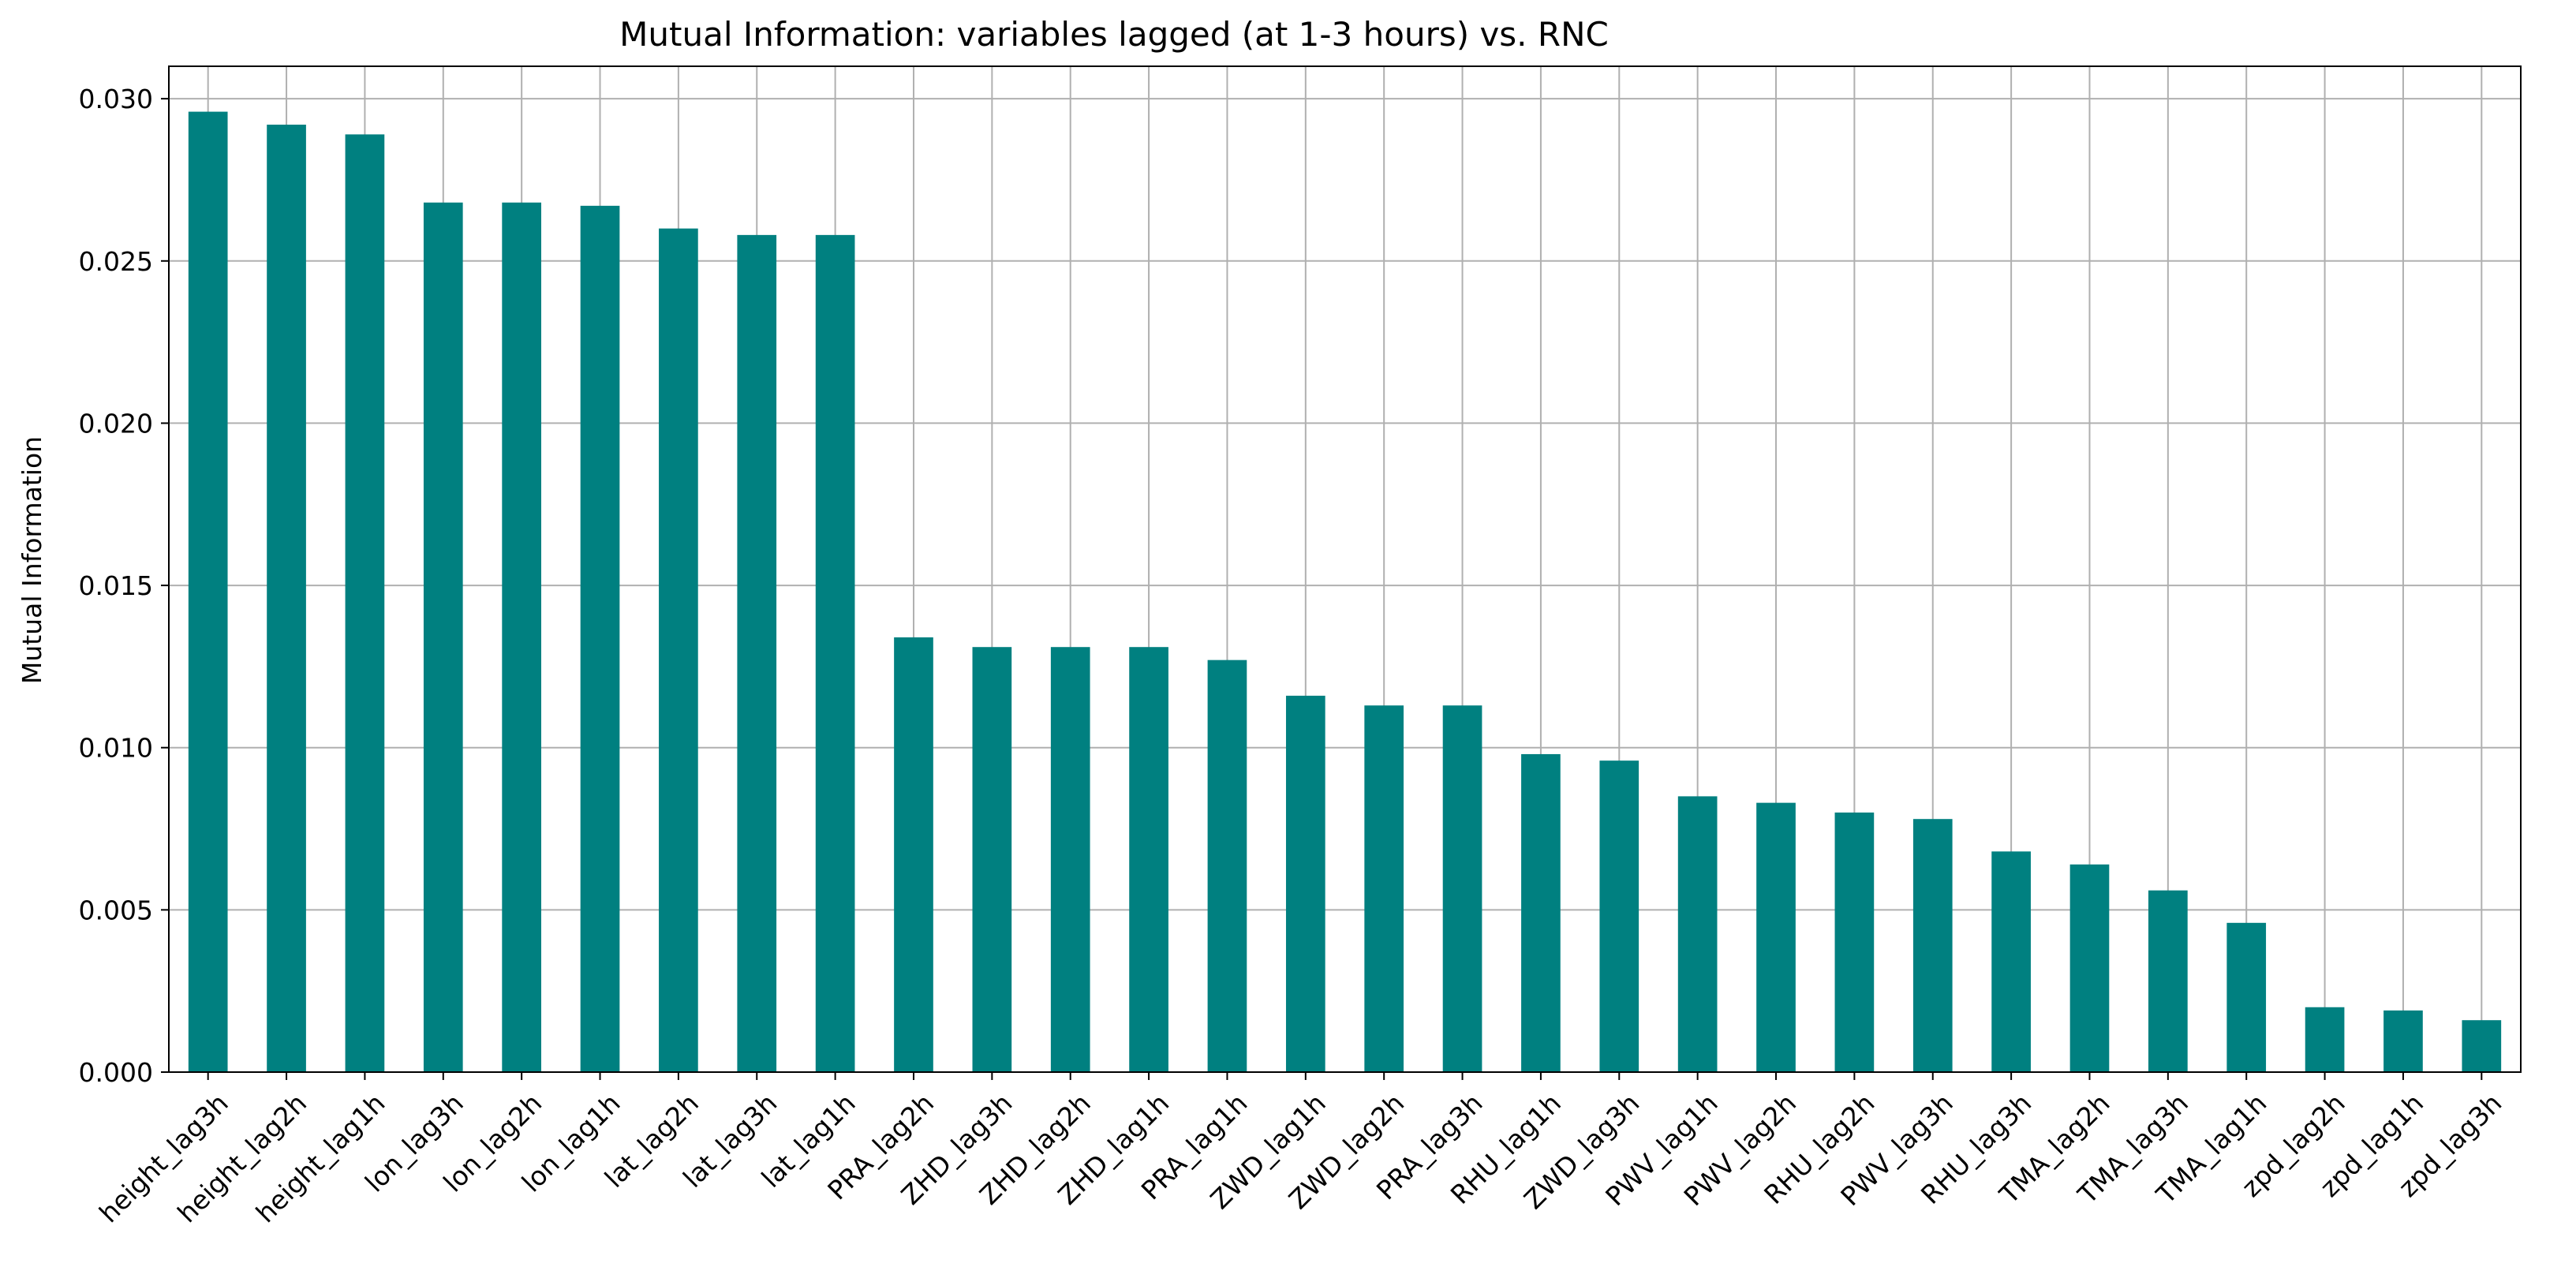  I want to click on bar-height_lag2h, so click(286, 599).